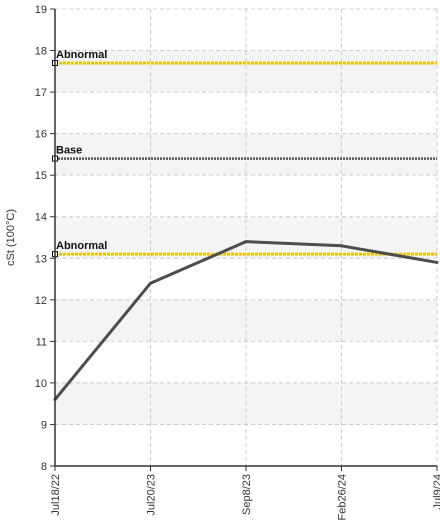  What do you see at coordinates (56, 495) in the screenshot?
I see `x-tick-label: Jul18/22` at bounding box center [56, 495].